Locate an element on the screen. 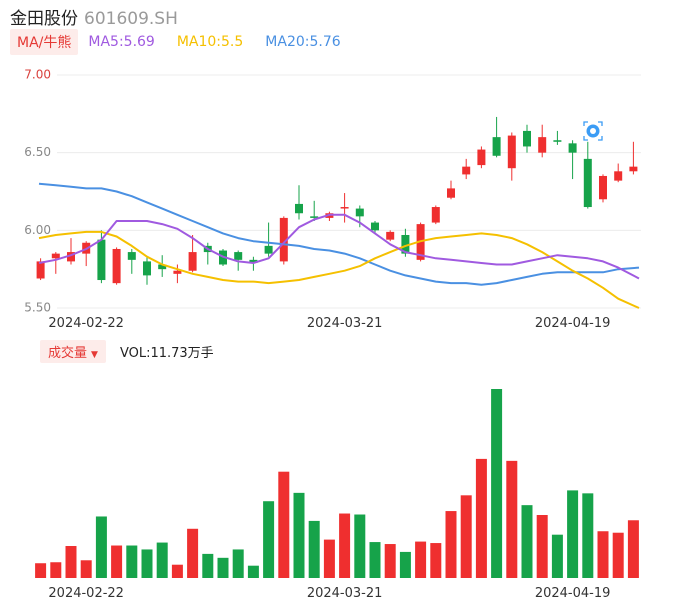 The image size is (686, 606). ma10-line is located at coordinates (339, 269).